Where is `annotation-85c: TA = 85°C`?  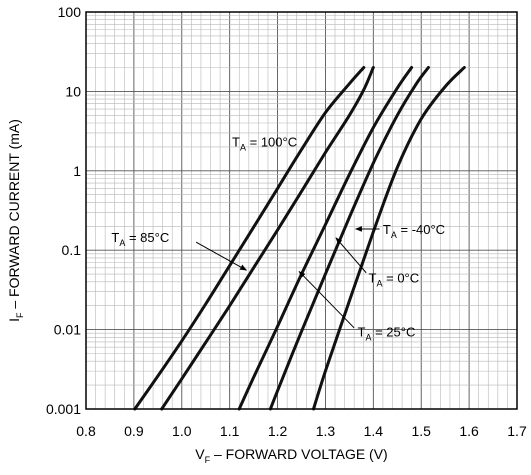
annotation-85c: TA = 85°C is located at coordinates (140, 239).